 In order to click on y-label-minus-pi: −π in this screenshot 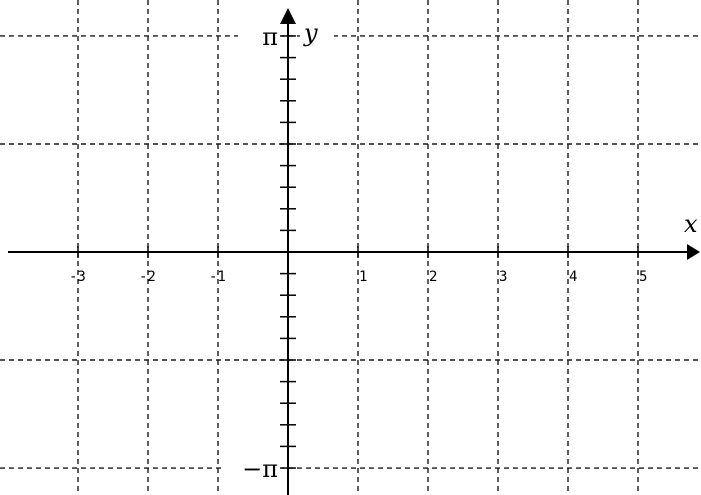, I will do `click(260, 469)`.